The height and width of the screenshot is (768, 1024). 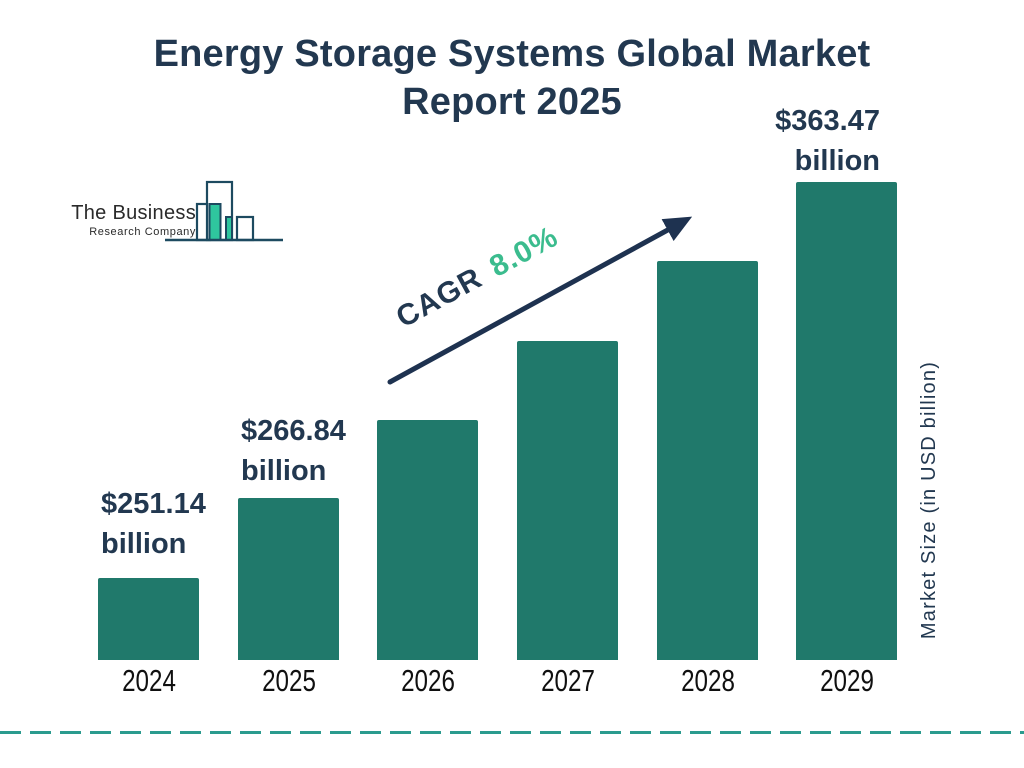 What do you see at coordinates (707, 460) in the screenshot?
I see `bar-2028` at bounding box center [707, 460].